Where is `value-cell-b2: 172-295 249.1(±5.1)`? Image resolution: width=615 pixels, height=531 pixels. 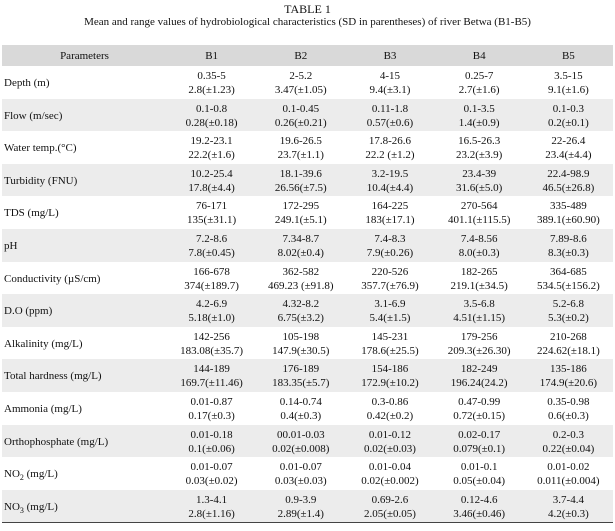 value-cell-b2: 172-295 249.1(±5.1) is located at coordinates (300, 212).